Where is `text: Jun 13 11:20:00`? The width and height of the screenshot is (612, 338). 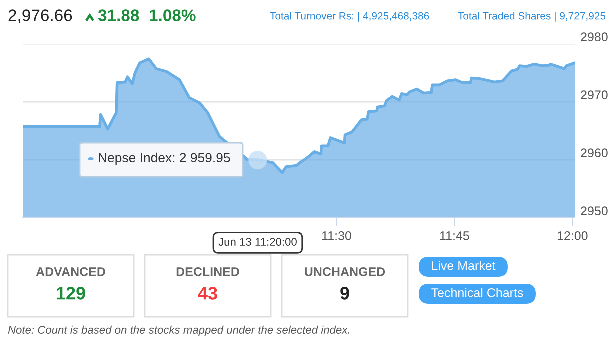
text: Jun 13 11:20:00 is located at coordinates (257, 242).